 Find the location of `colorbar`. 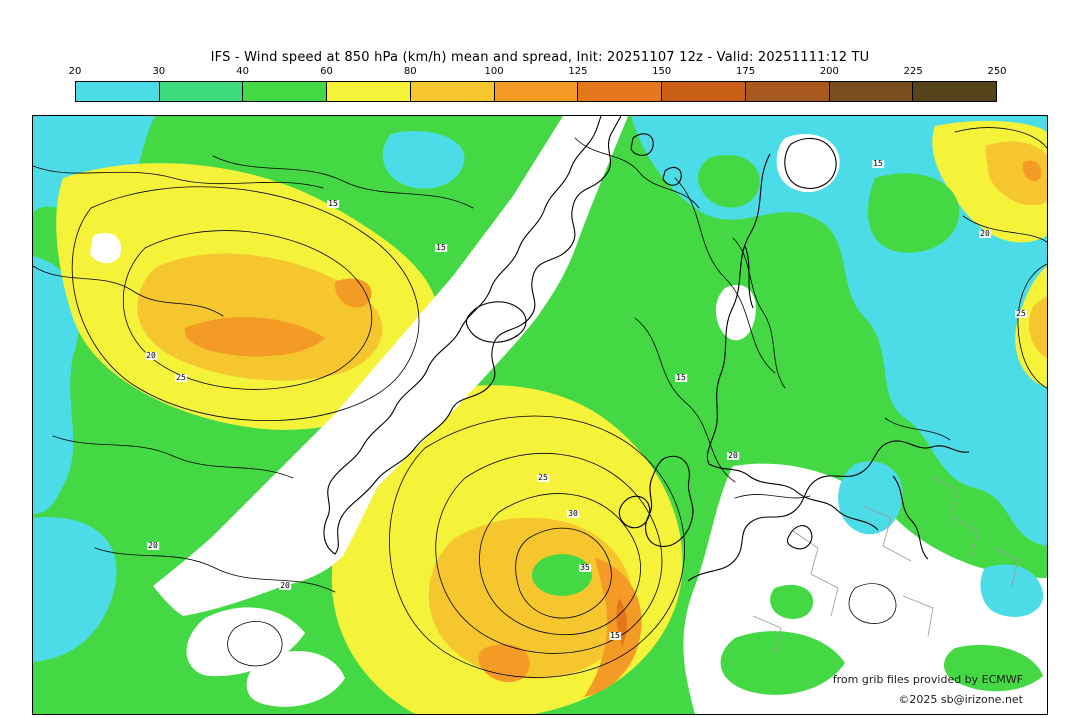

colorbar is located at coordinates (536, 91).